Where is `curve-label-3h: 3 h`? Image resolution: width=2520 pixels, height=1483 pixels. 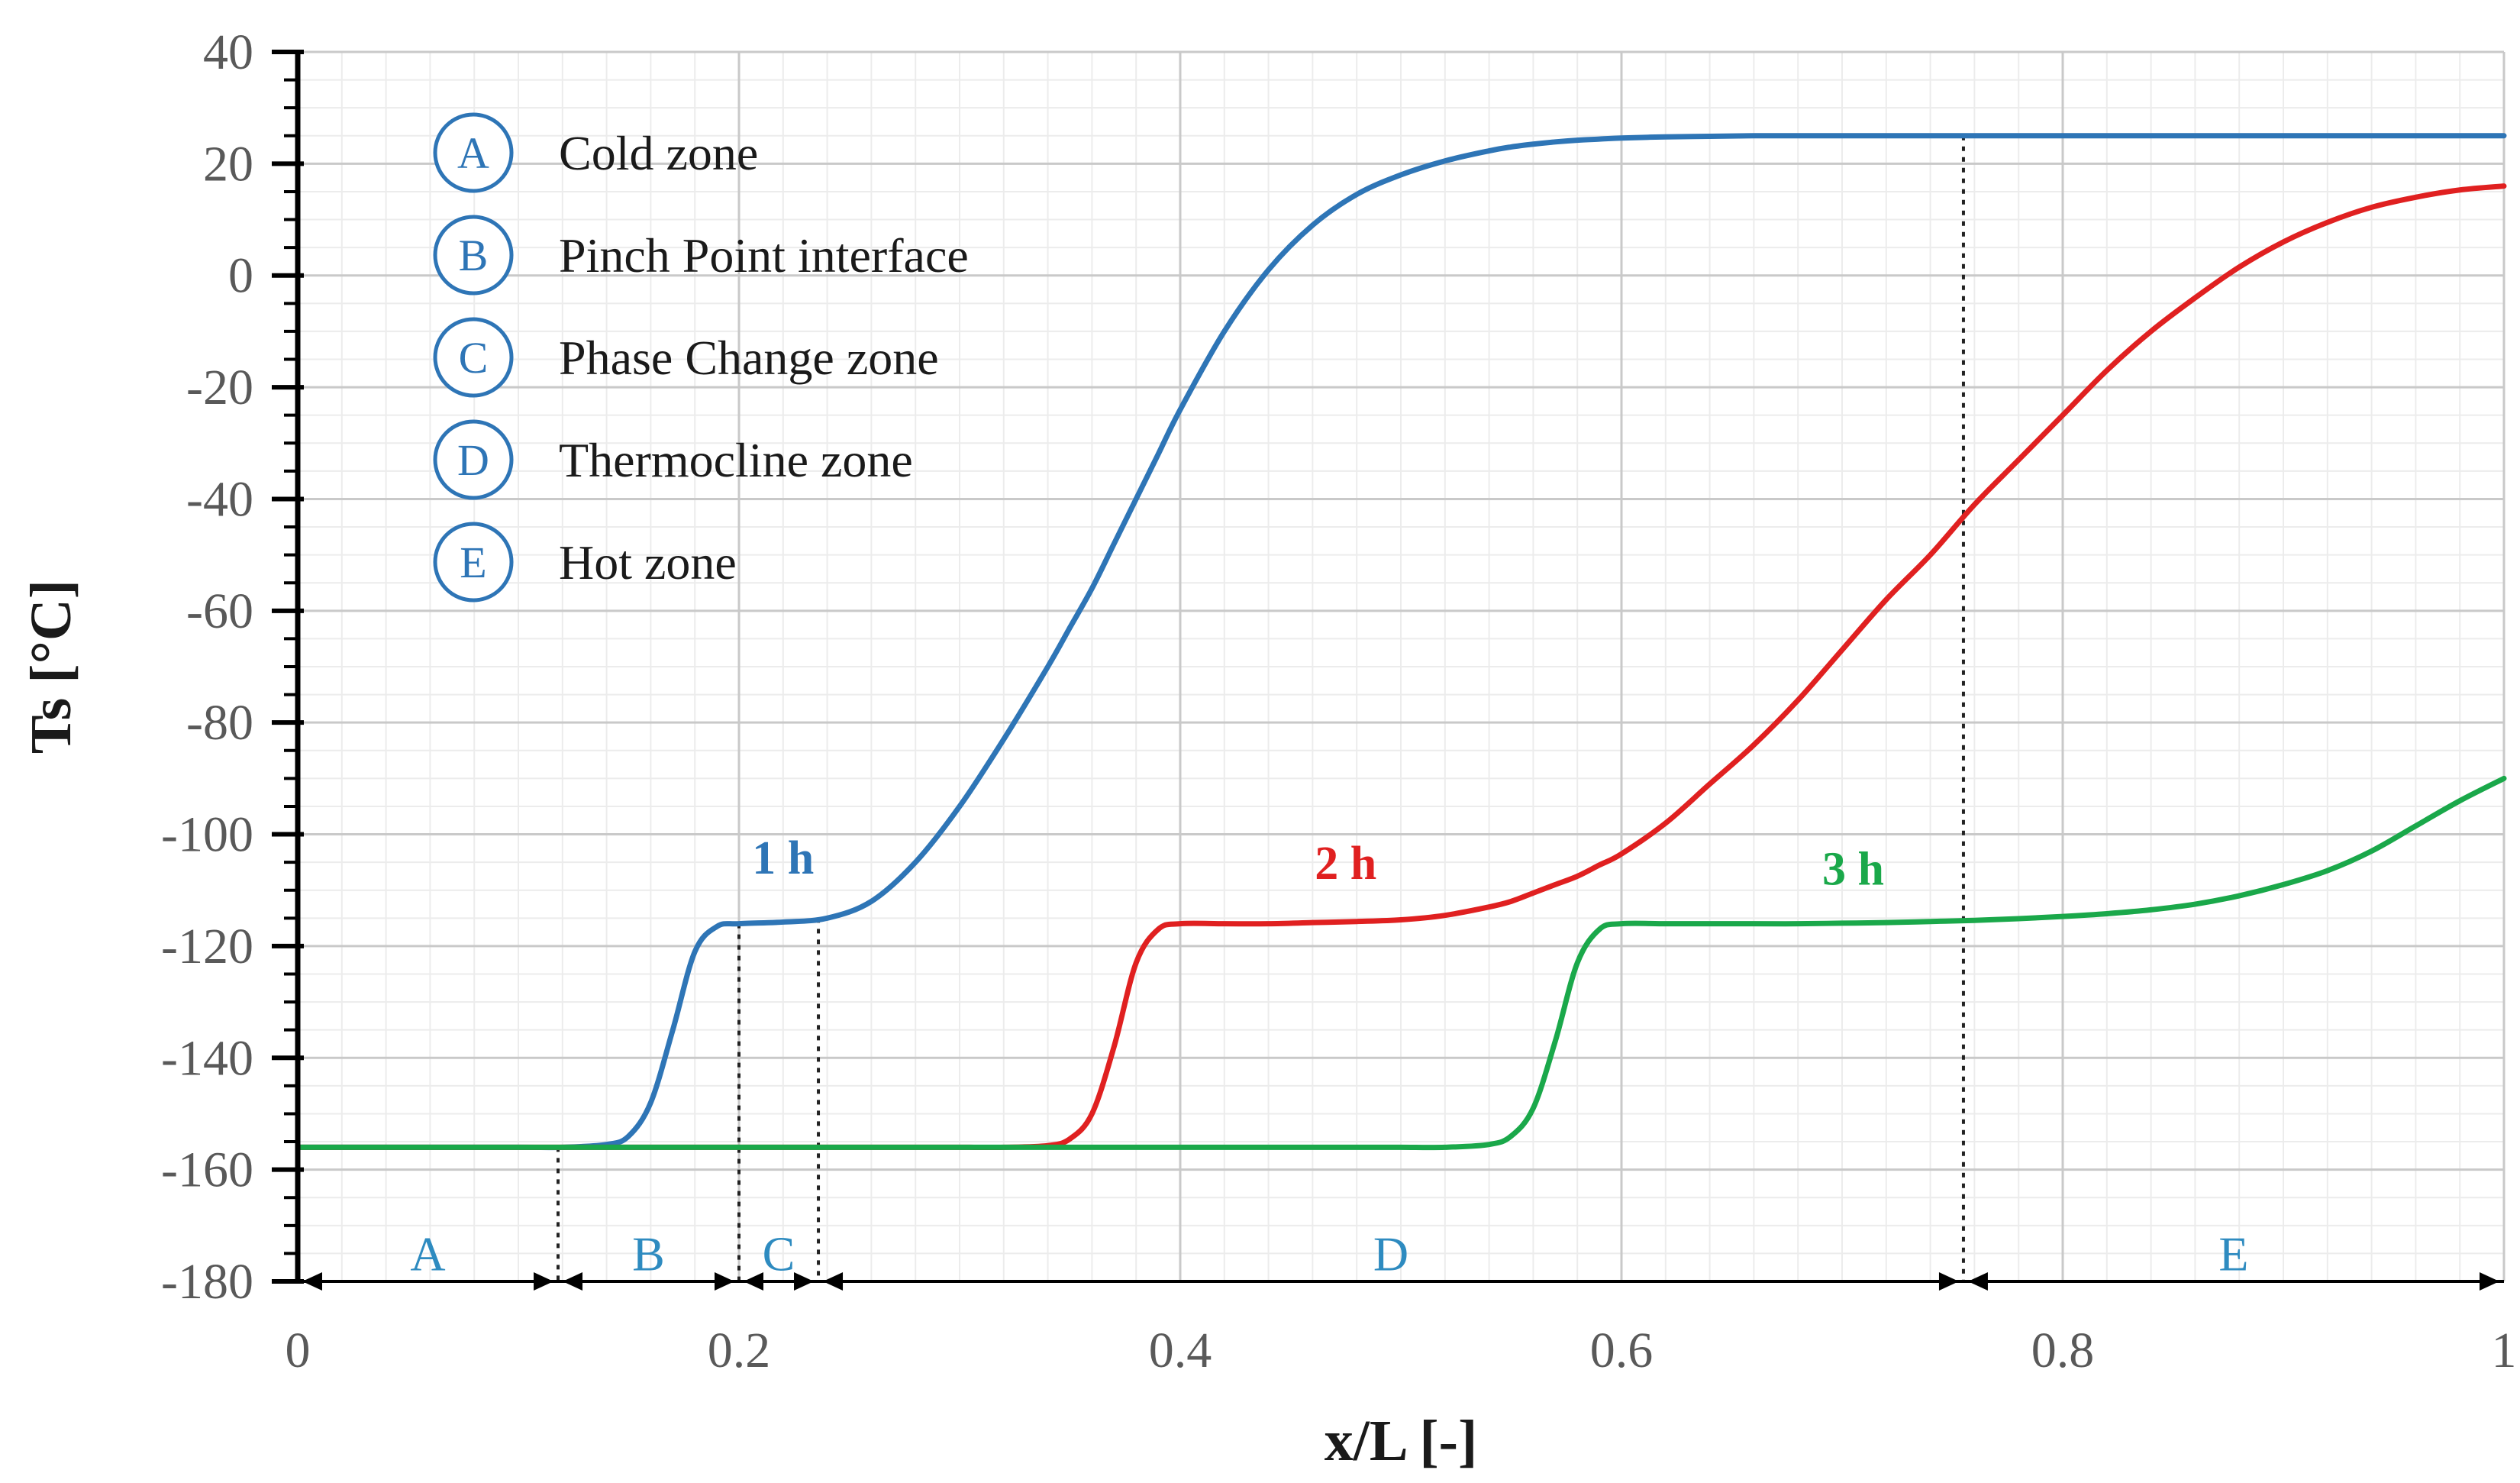 curve-label-3h: 3 h is located at coordinates (1853, 869).